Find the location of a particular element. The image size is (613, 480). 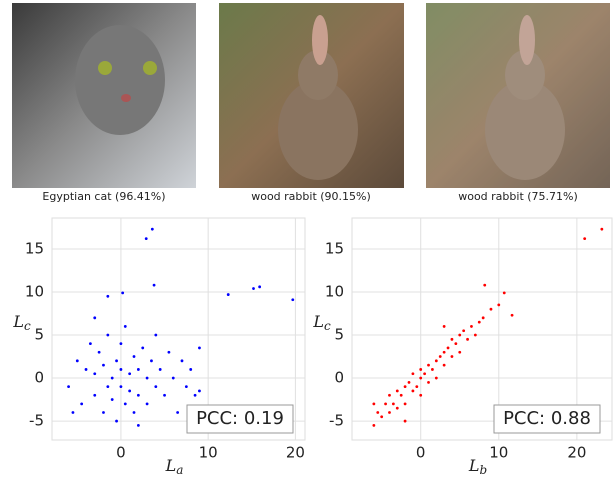

y-tick-label: 15 is located at coordinates (34, 248).